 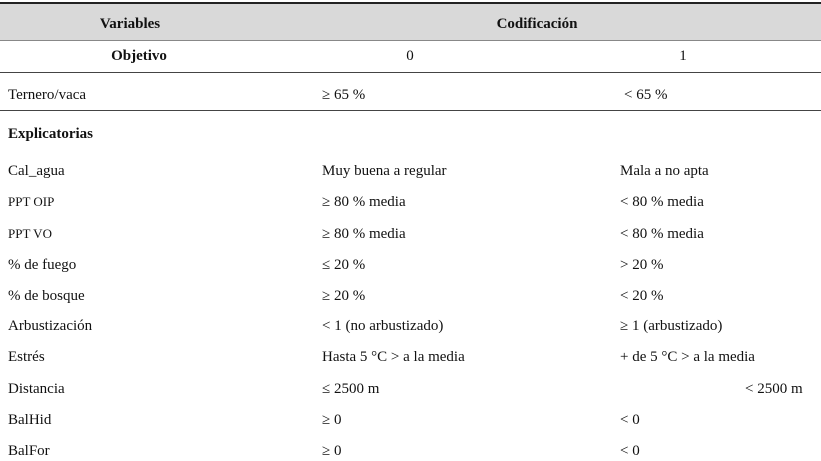 I want to click on row-name: Distancia, so click(x=36, y=389).